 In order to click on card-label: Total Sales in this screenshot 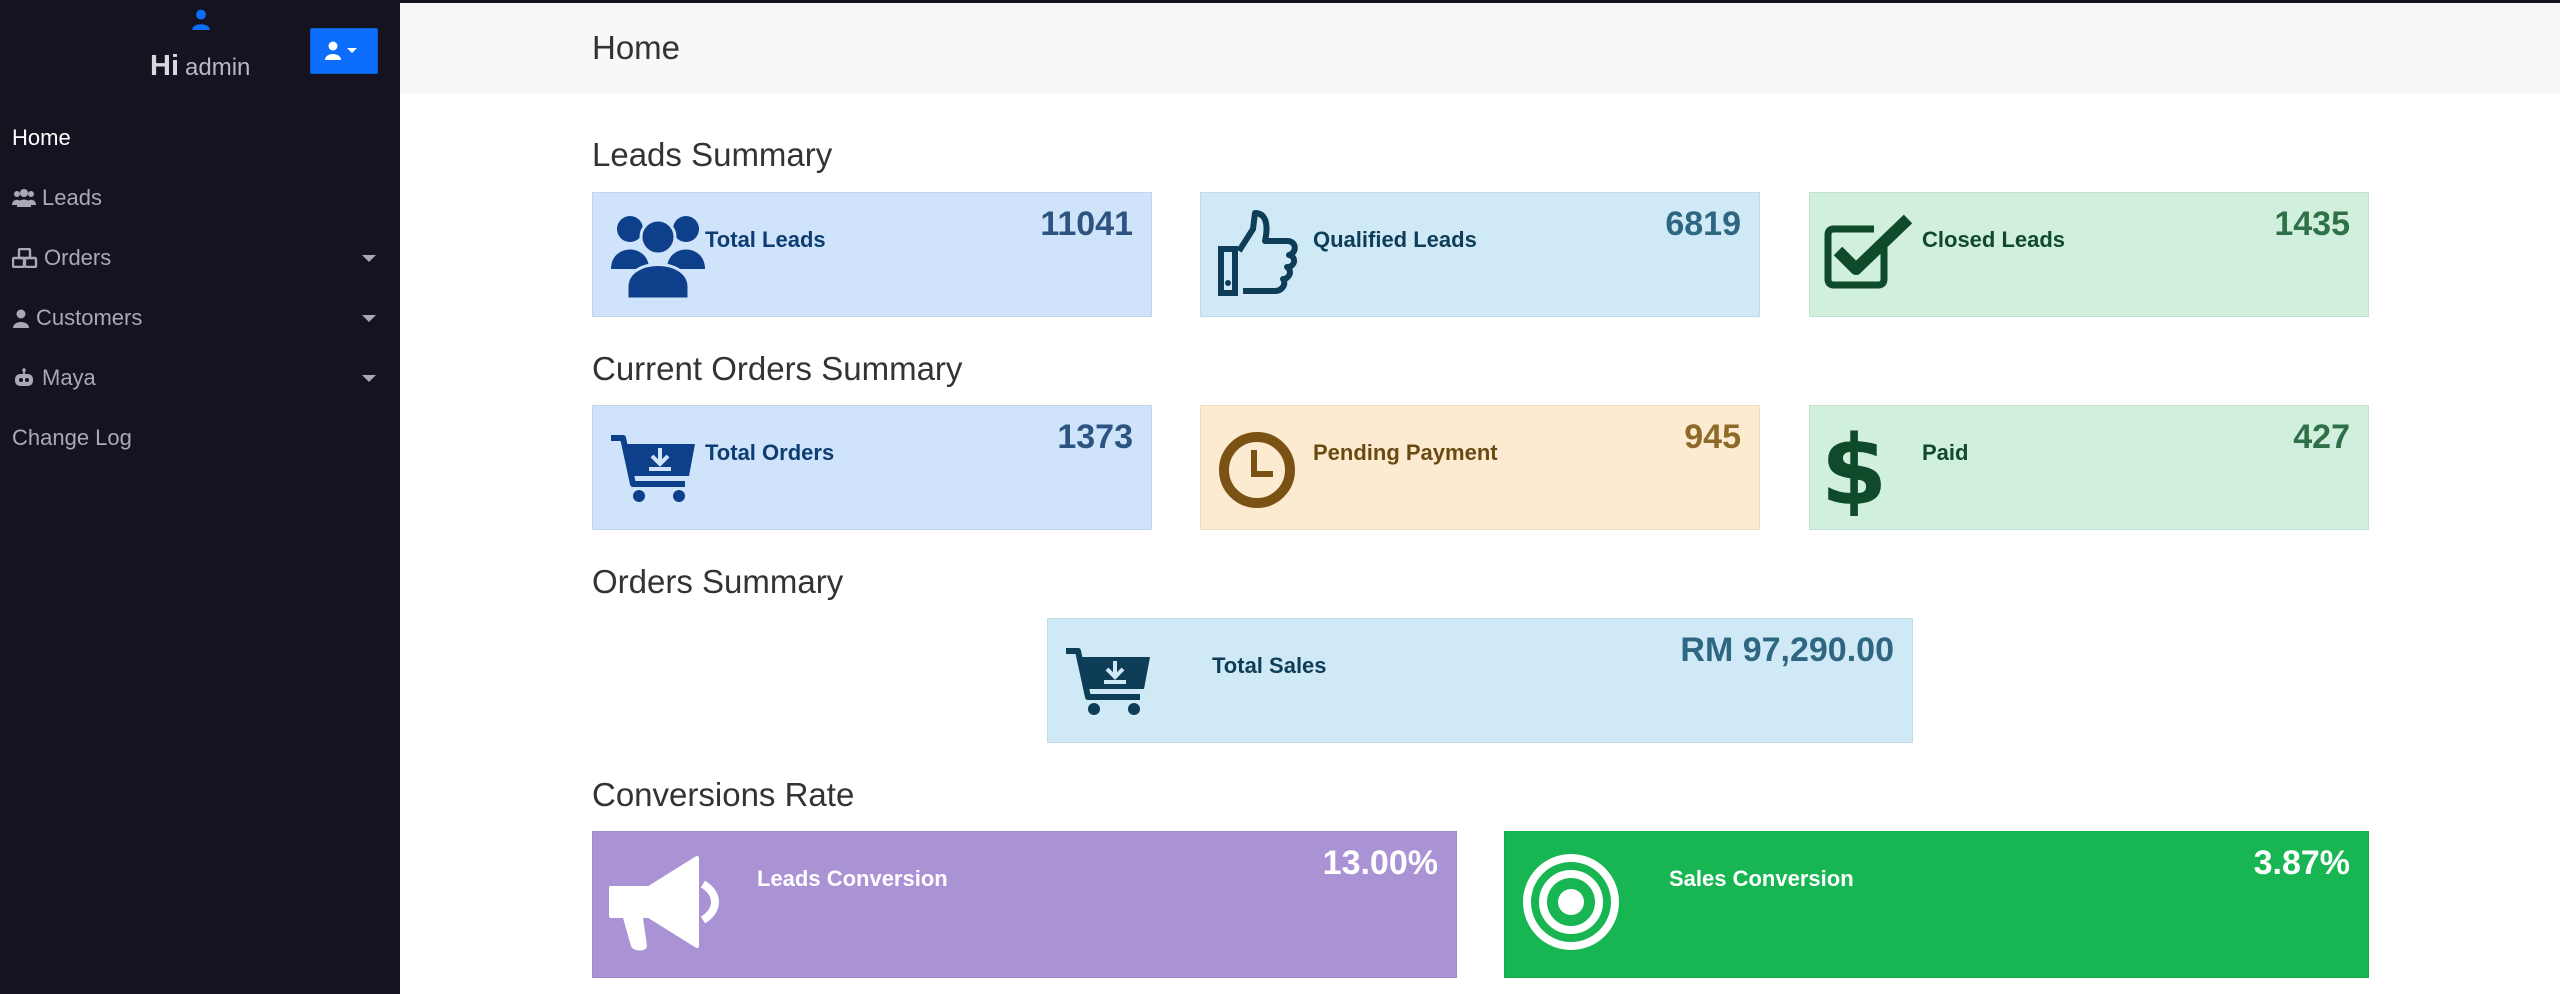, I will do `click(1269, 665)`.